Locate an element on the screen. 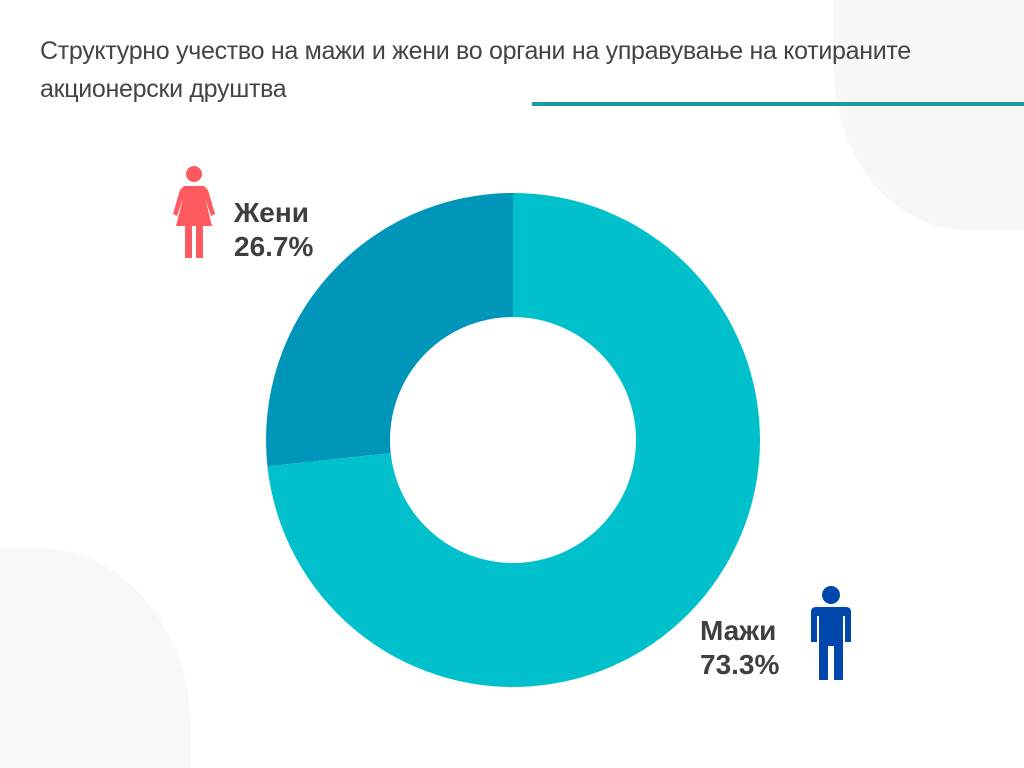 The image size is (1024, 768). man-icon is located at coordinates (831, 633).